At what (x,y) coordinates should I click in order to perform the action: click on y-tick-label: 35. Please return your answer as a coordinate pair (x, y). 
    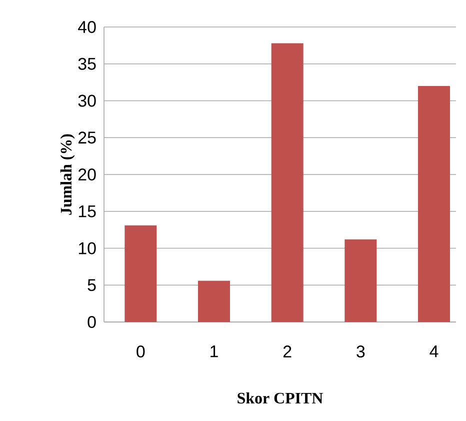
    Looking at the image, I should click on (87, 64).